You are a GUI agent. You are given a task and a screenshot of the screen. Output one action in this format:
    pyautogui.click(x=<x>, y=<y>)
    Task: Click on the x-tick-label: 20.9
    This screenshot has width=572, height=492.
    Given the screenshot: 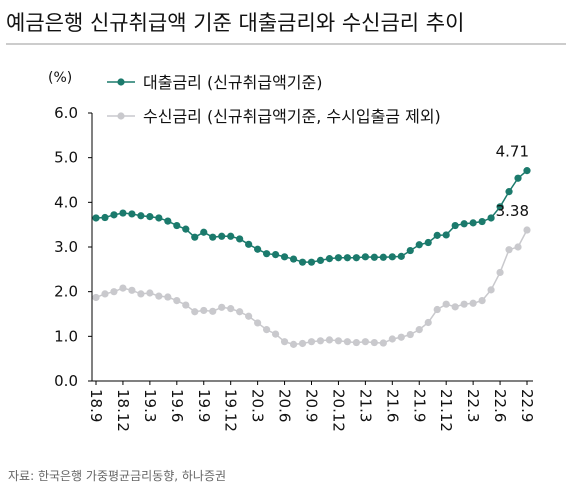 What is the action you would take?
    pyautogui.click(x=312, y=405)
    